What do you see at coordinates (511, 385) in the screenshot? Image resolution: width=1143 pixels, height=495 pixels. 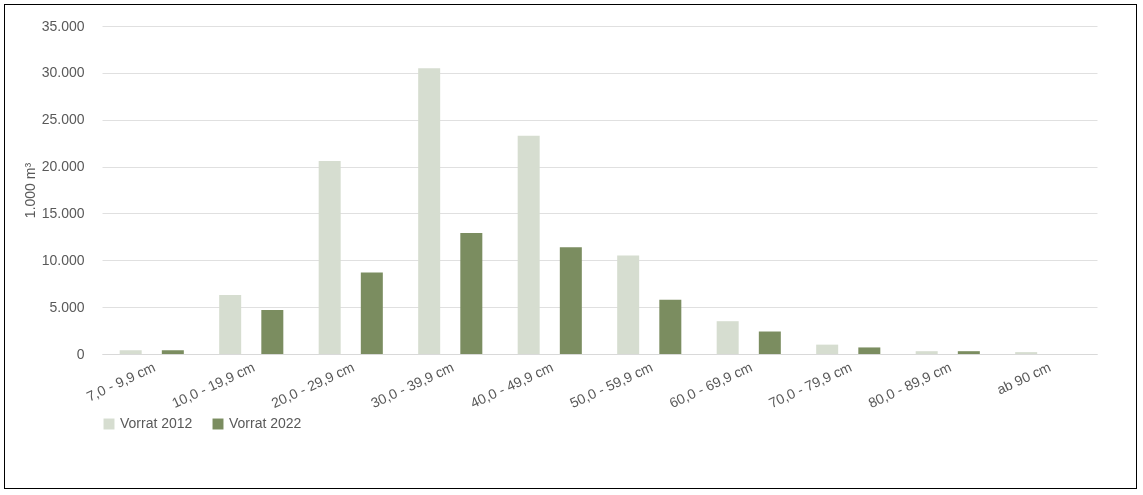 I see `x-tick-label: 40,0 - 49,9 cm` at bounding box center [511, 385].